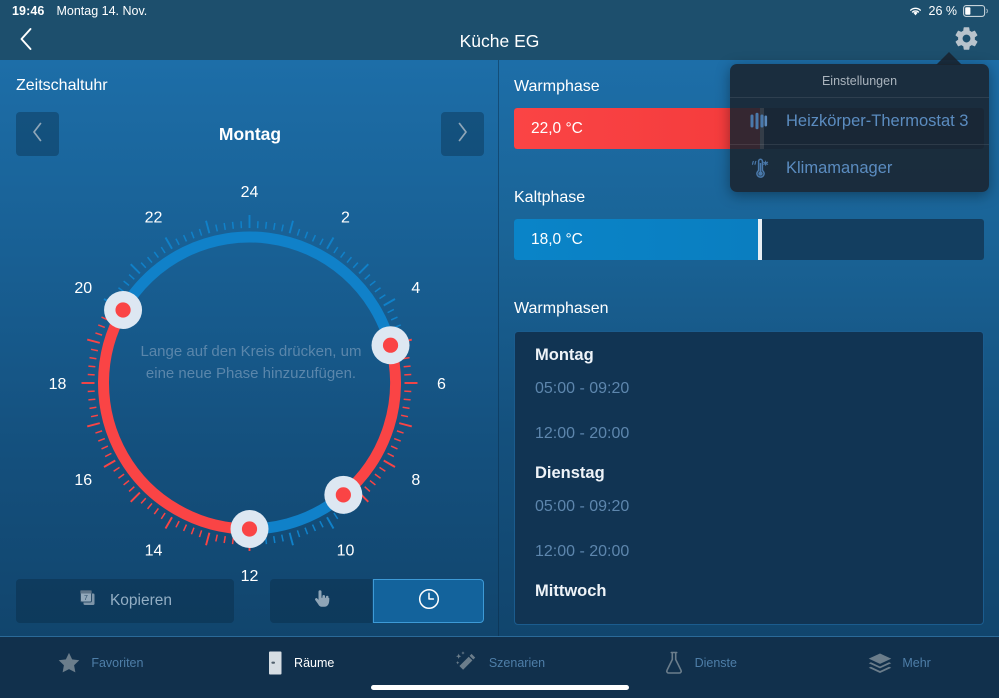 The width and height of the screenshot is (999, 698). Describe the element at coordinates (636, 239) in the screenshot. I see `cold-slider-fill` at that location.